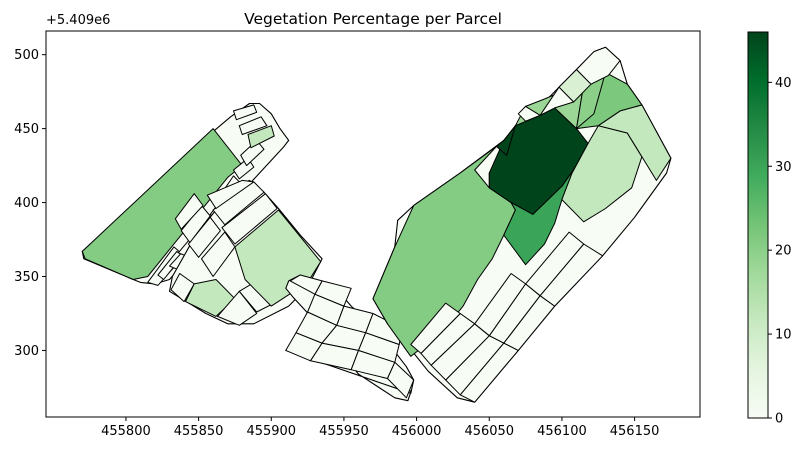 The image size is (803, 455). Describe the element at coordinates (373, 19) in the screenshot. I see `chart-title: Vegetation Percentage per Parcel` at that location.